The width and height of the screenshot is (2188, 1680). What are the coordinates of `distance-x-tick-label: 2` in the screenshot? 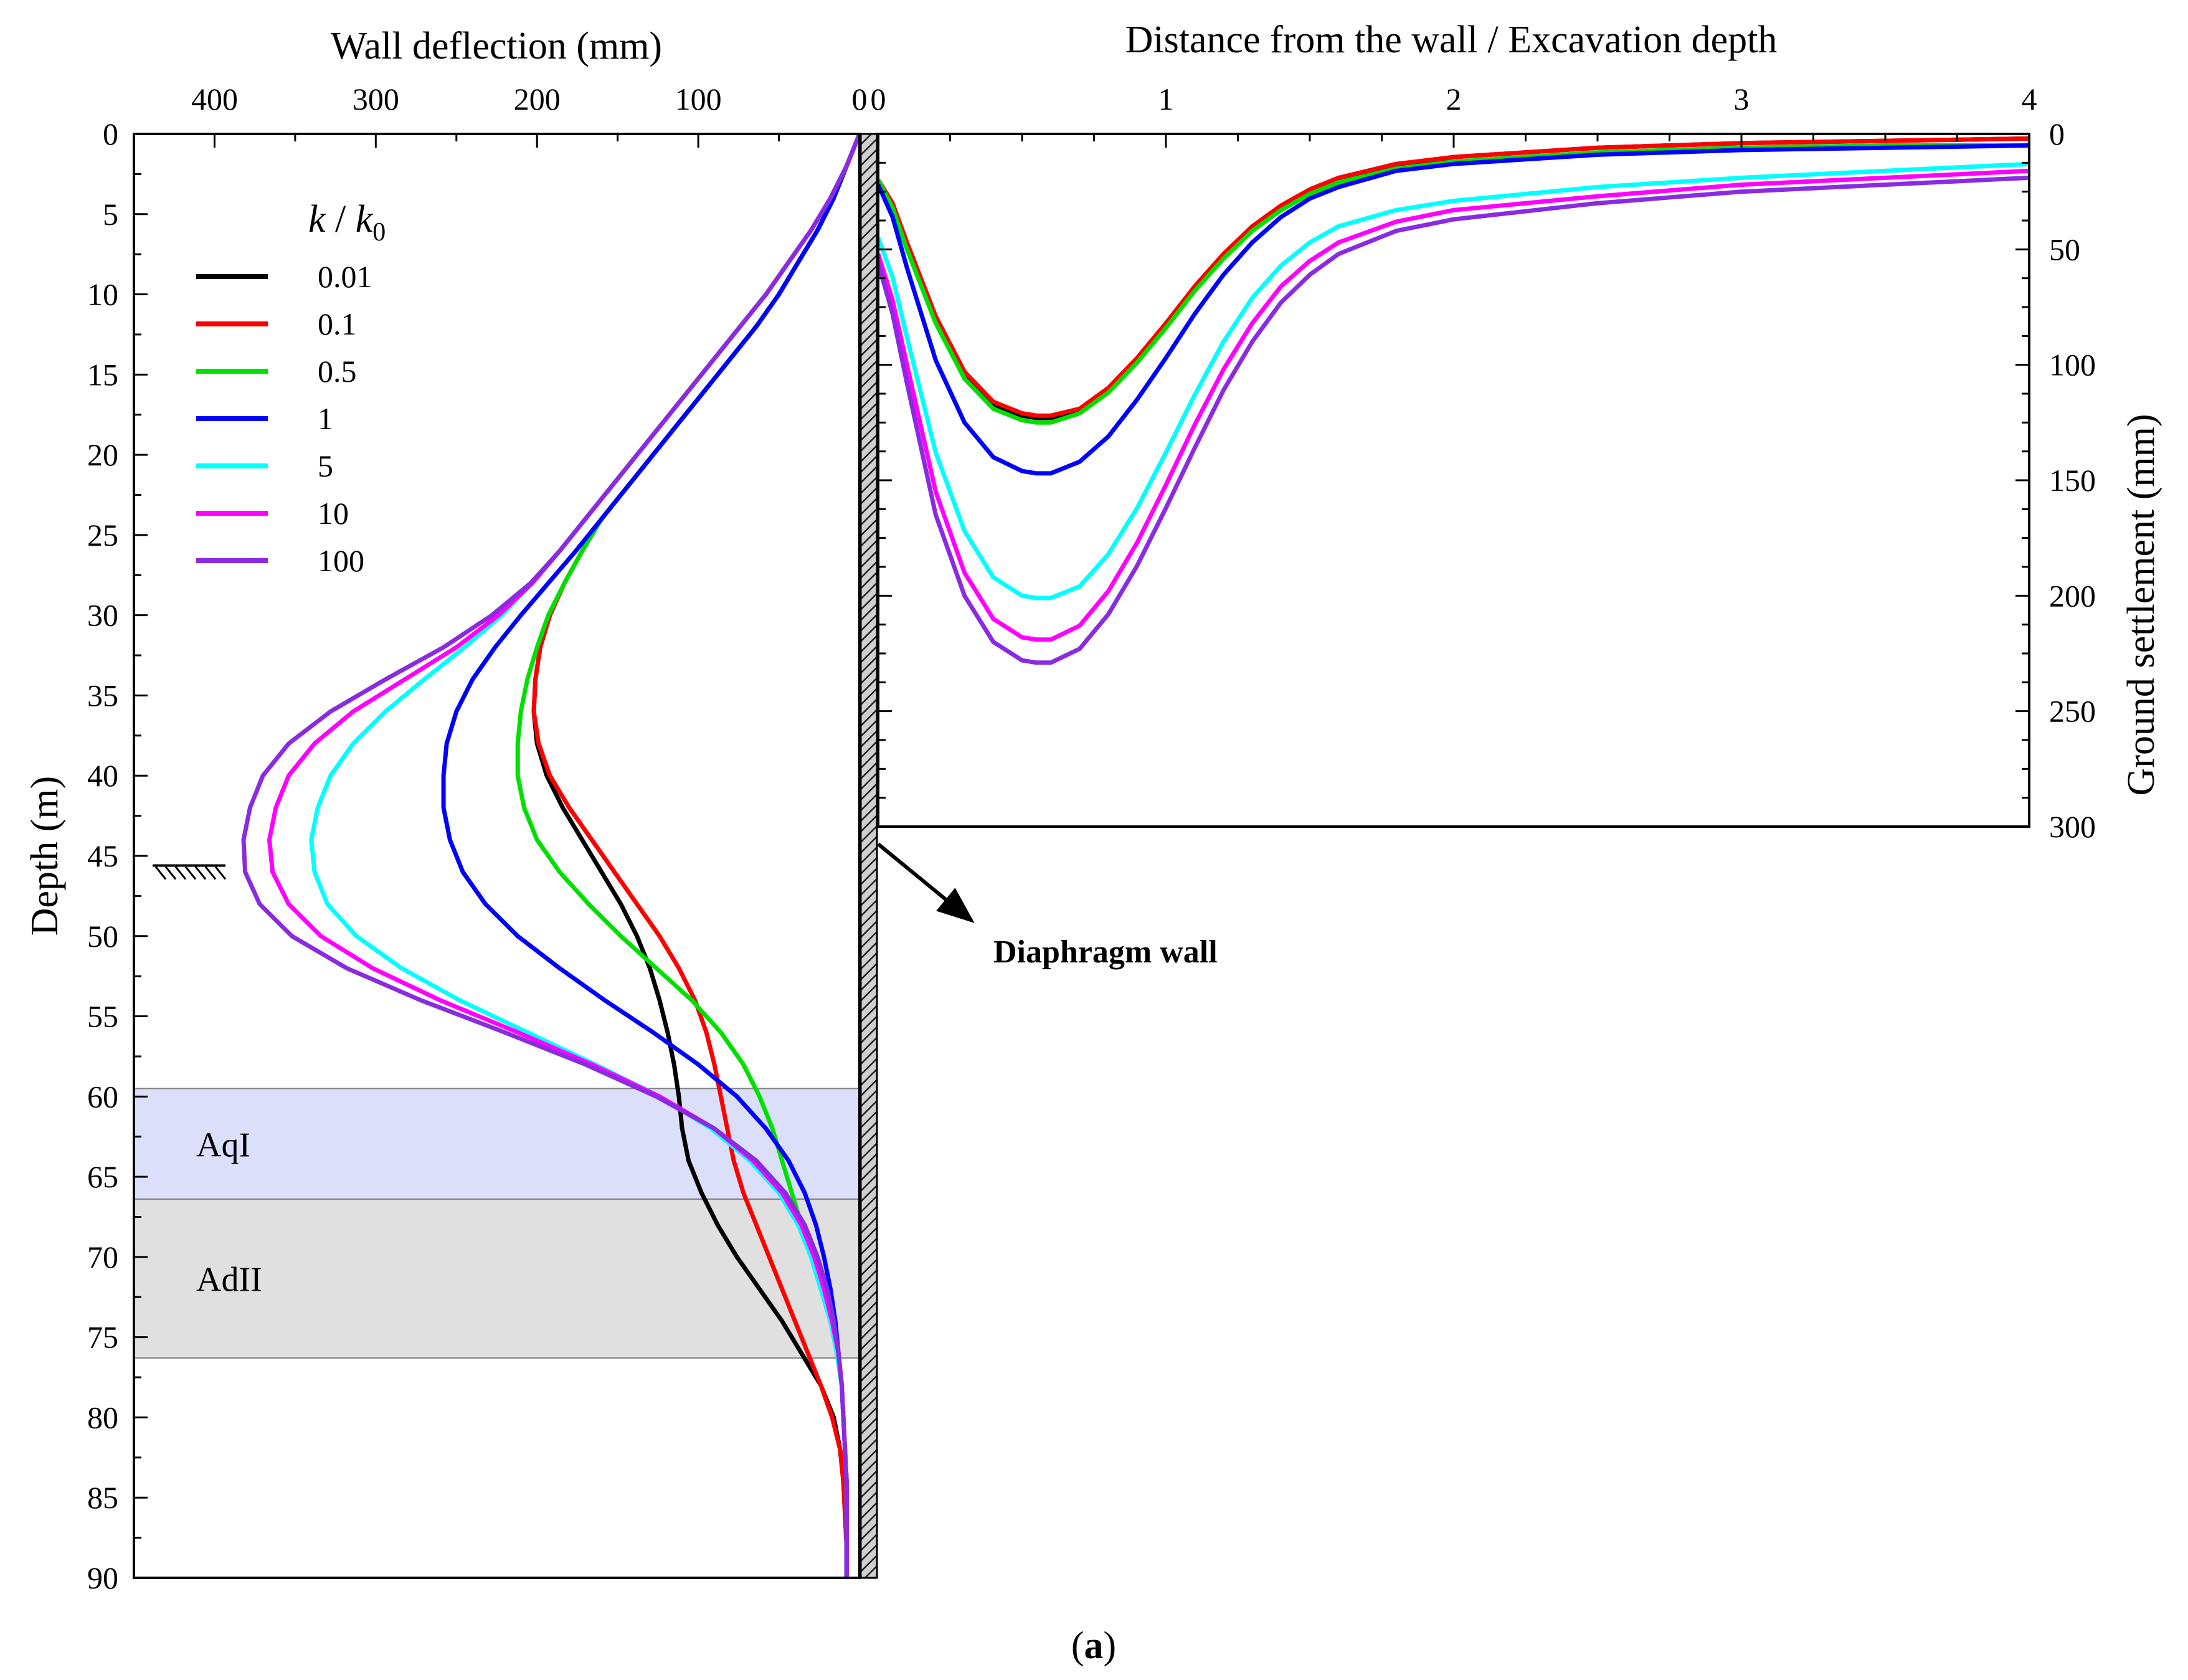 It's located at (1454, 99).